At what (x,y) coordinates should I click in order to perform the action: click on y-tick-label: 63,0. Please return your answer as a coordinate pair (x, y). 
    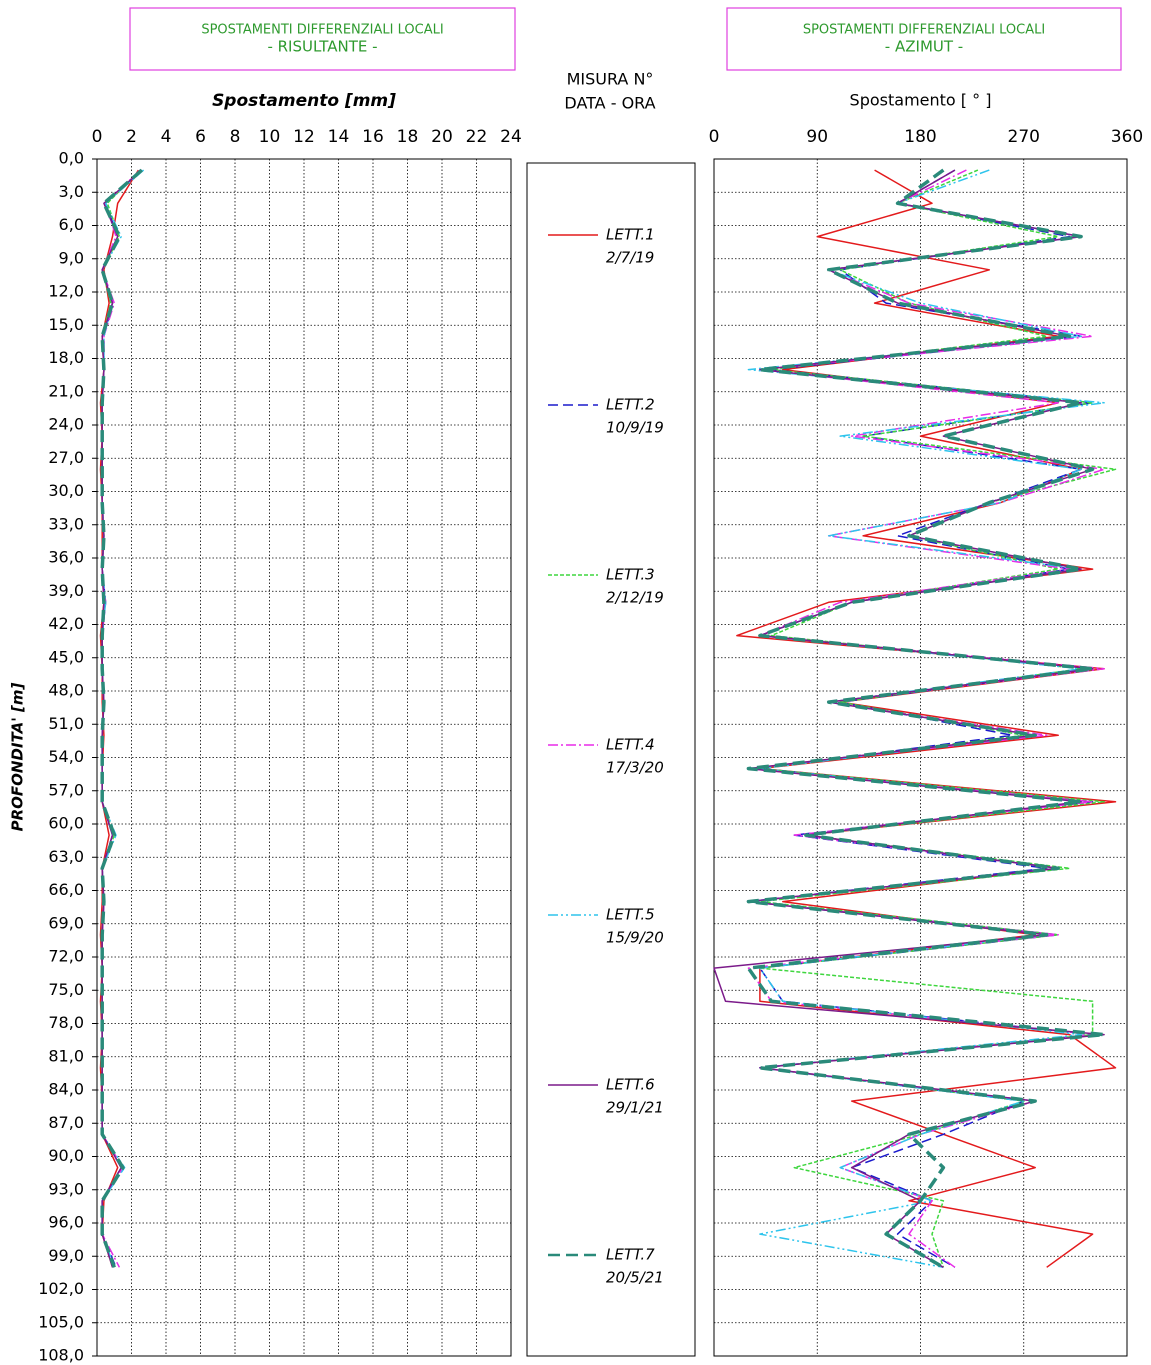
    Looking at the image, I should click on (66, 856).